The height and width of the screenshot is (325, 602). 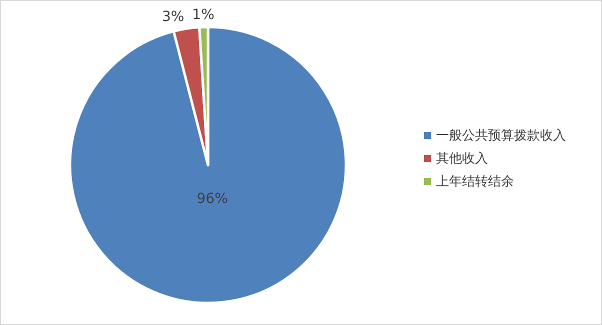 What do you see at coordinates (475, 182) in the screenshot?
I see `legend-label: 上年结转结余` at bounding box center [475, 182].